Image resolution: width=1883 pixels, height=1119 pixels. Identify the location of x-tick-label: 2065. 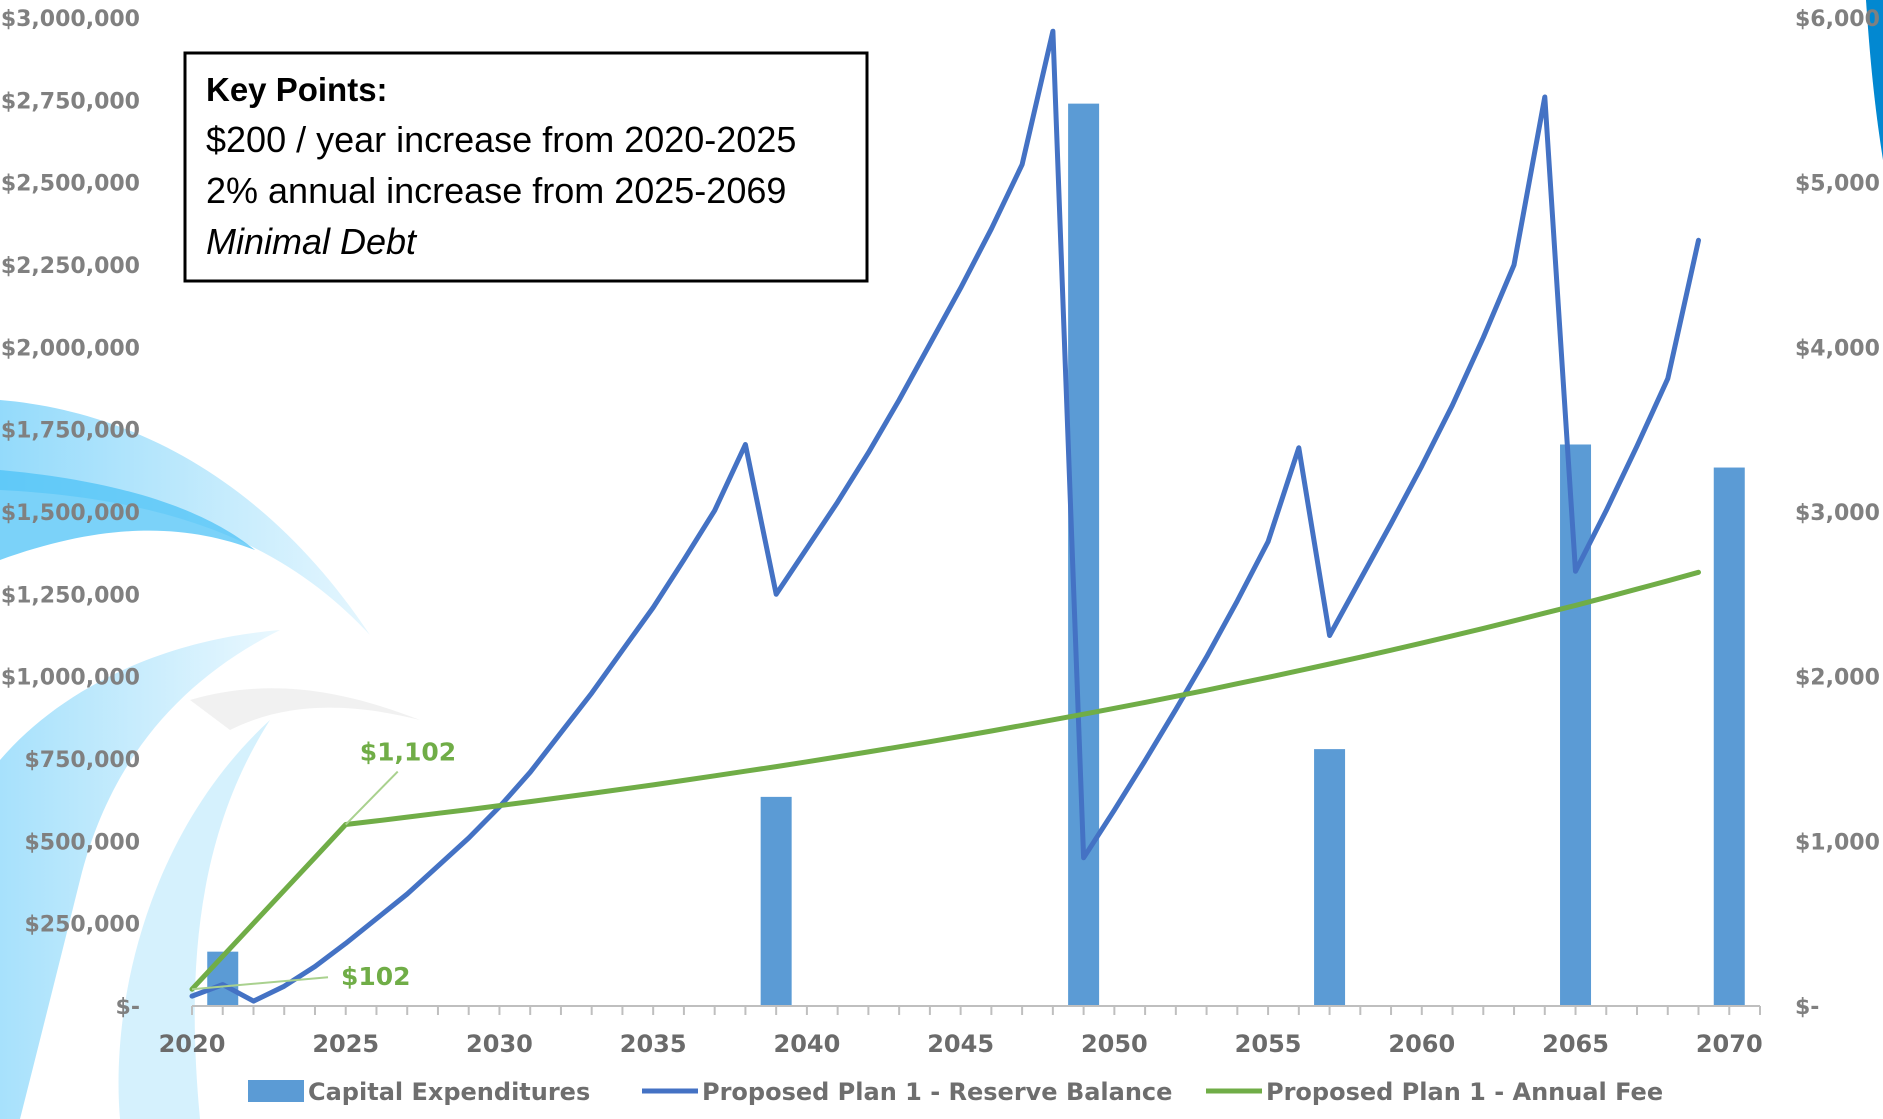
(1575, 1044).